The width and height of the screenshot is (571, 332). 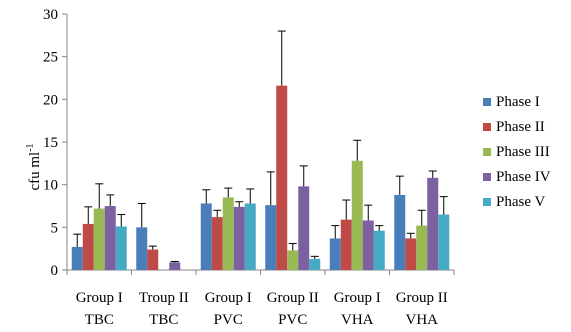 I want to click on y-tick-label: 15, so click(x=50, y=143).